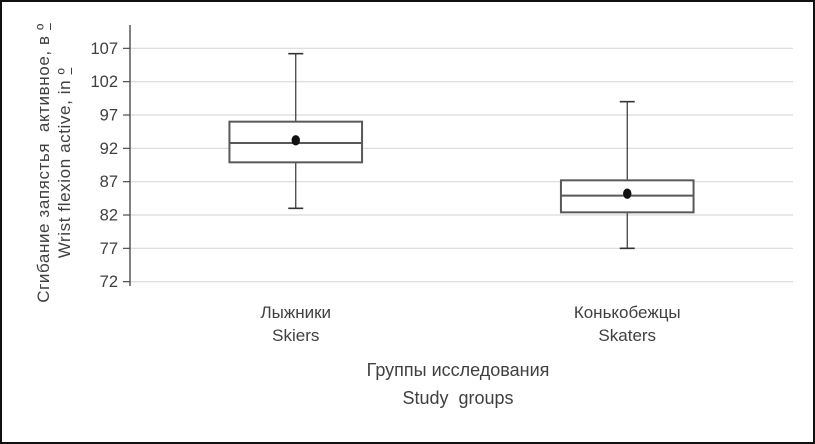  I want to click on y-tick-label: 107, so click(104, 49).